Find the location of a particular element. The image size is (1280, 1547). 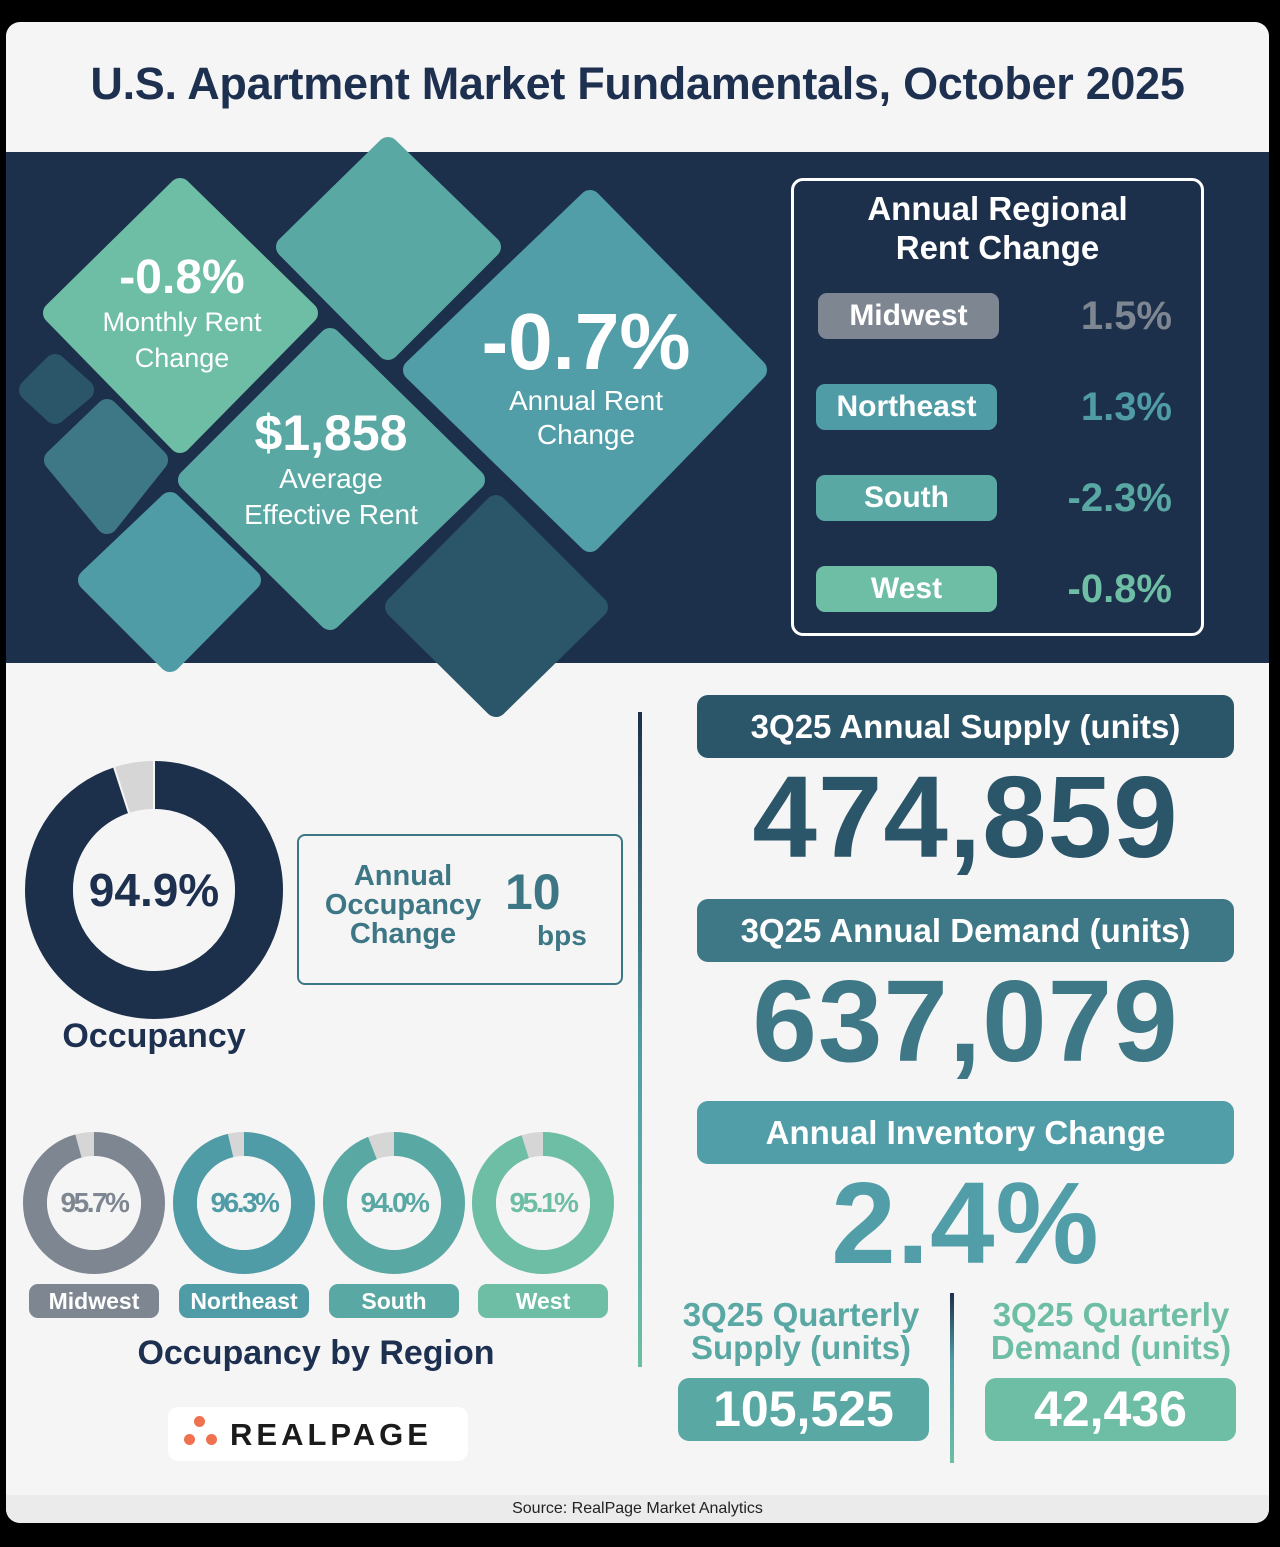

logo-wordmark: REALPAGE is located at coordinates (331, 1434).